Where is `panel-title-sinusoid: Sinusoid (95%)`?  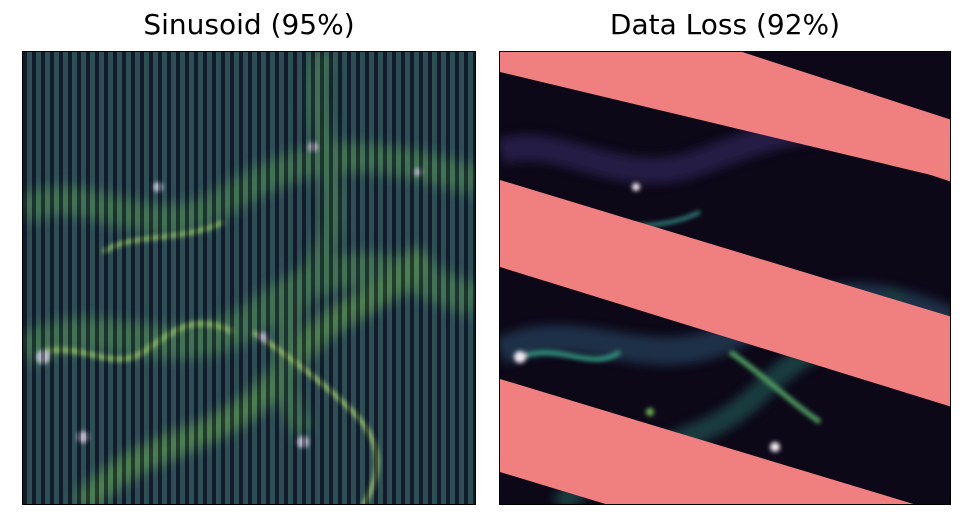
panel-title-sinusoid: Sinusoid (95%) is located at coordinates (249, 24).